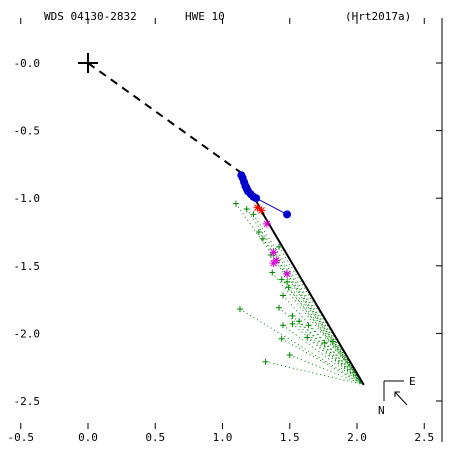 The width and height of the screenshot is (450, 450). What do you see at coordinates (27, 333) in the screenshot?
I see `y-tick-label: -2.0` at bounding box center [27, 333].